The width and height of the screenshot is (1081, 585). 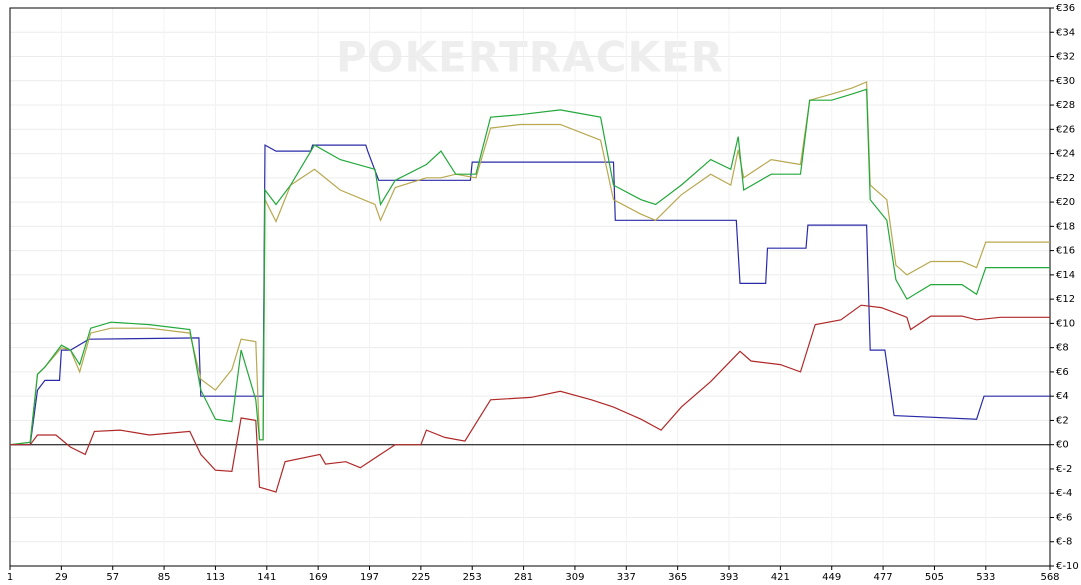 I want to click on y-tick-label: €-4, so click(x=1064, y=493).